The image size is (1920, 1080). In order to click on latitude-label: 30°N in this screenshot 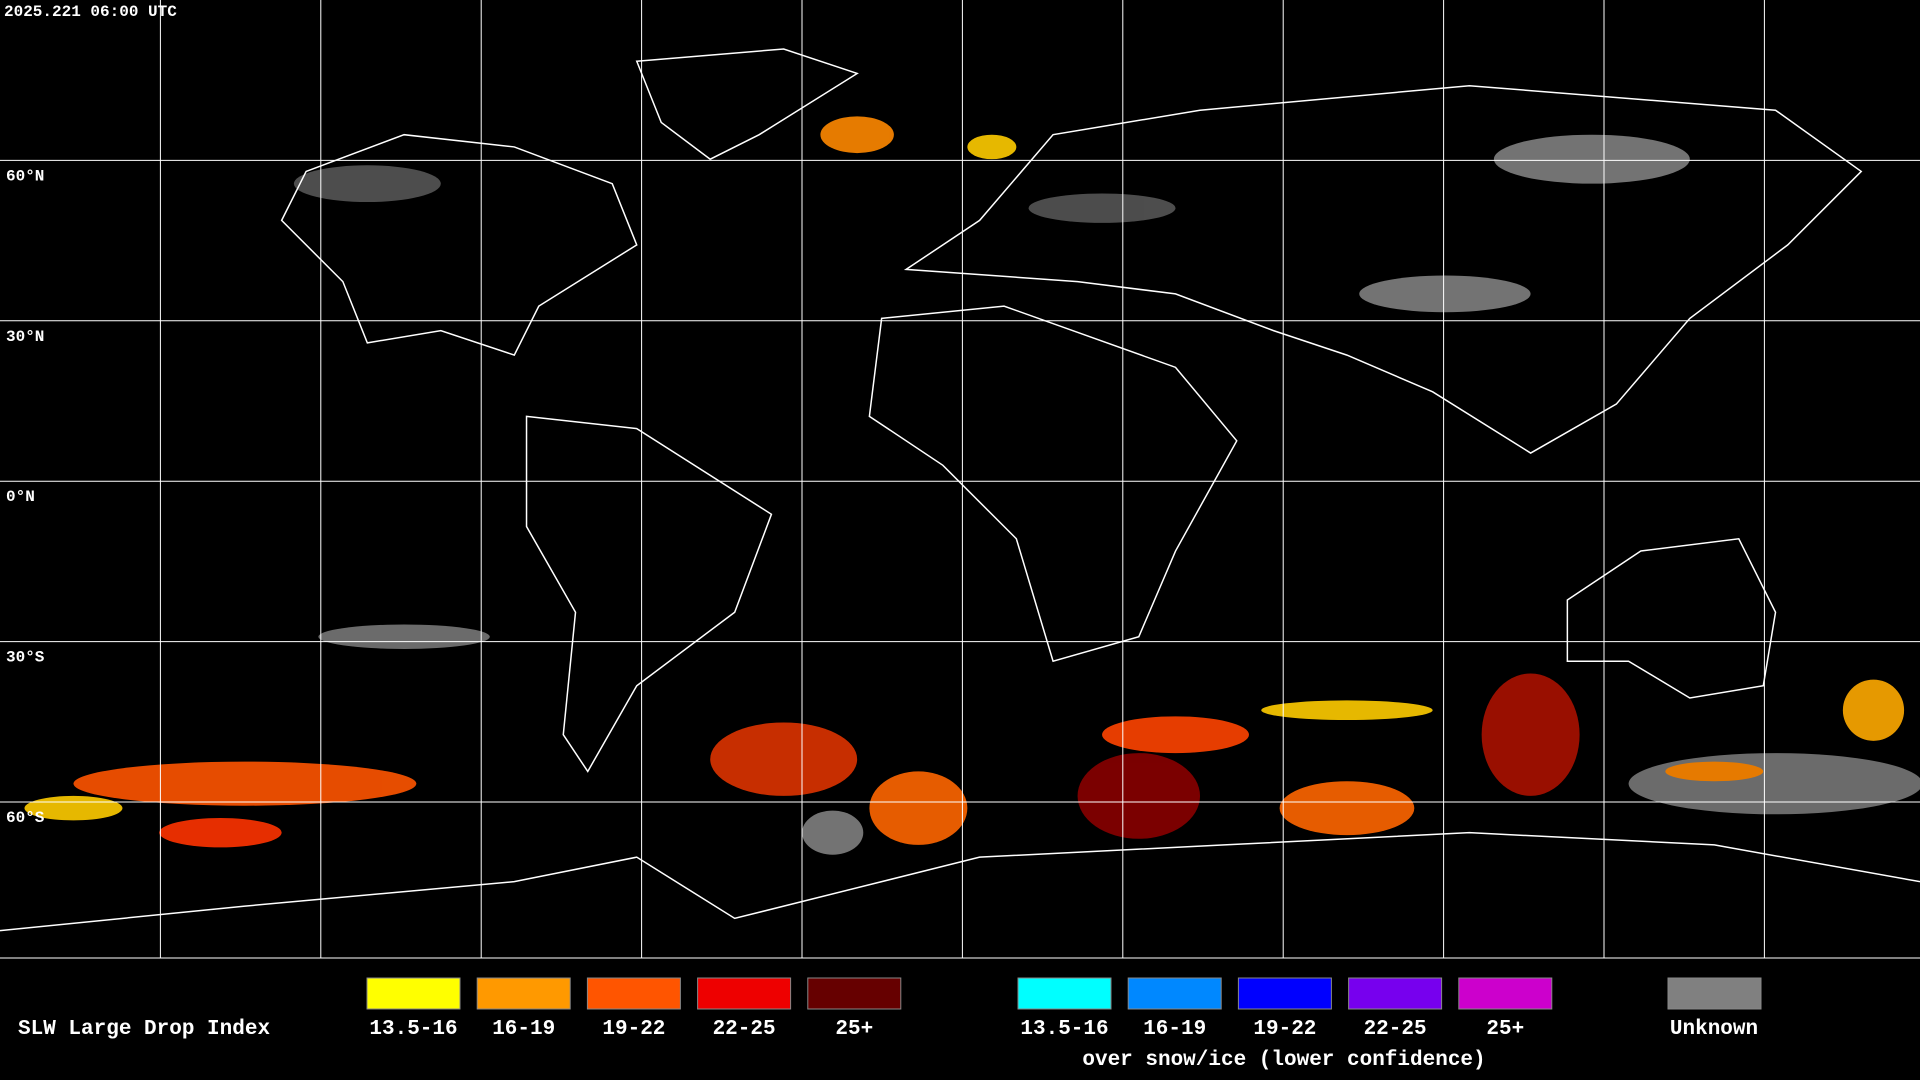, I will do `click(25, 337)`.